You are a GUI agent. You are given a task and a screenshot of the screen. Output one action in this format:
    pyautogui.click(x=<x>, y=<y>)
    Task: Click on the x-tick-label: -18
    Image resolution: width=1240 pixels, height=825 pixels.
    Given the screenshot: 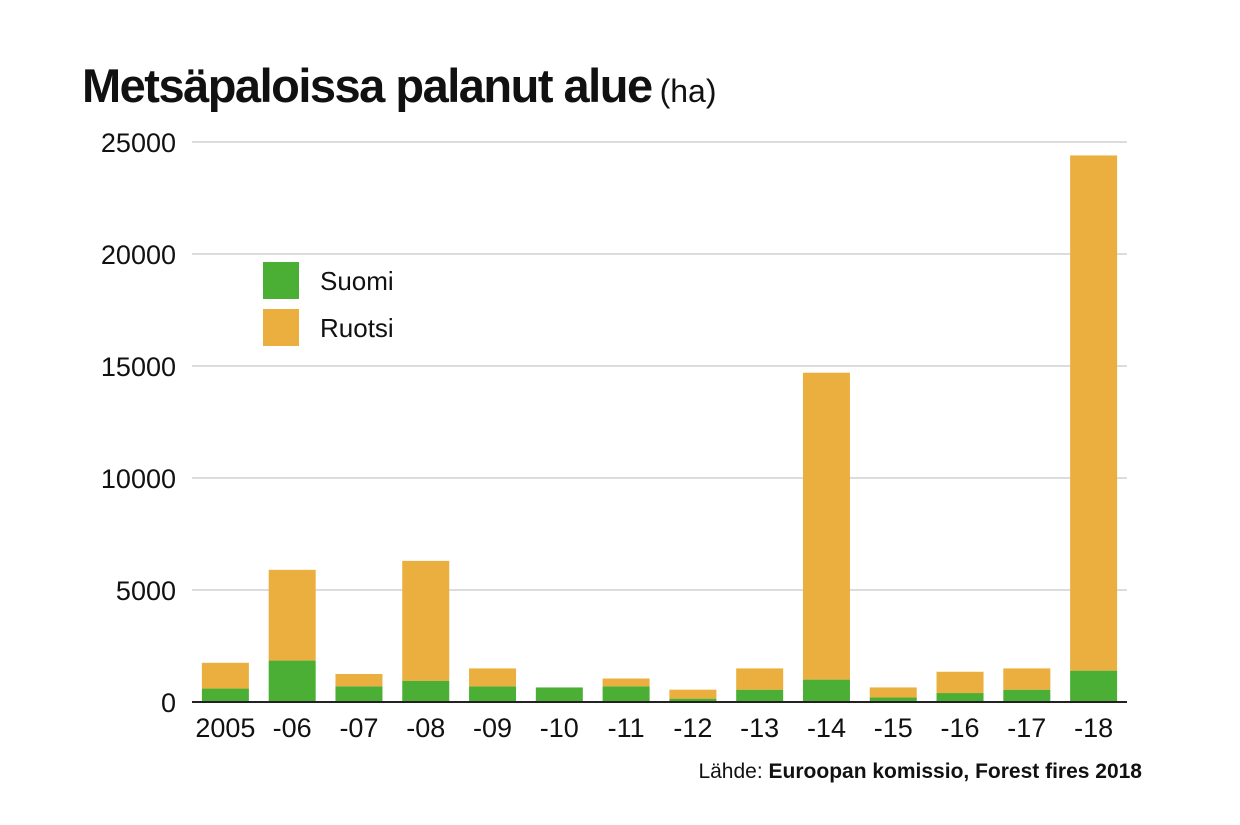 What is the action you would take?
    pyautogui.click(x=1093, y=728)
    